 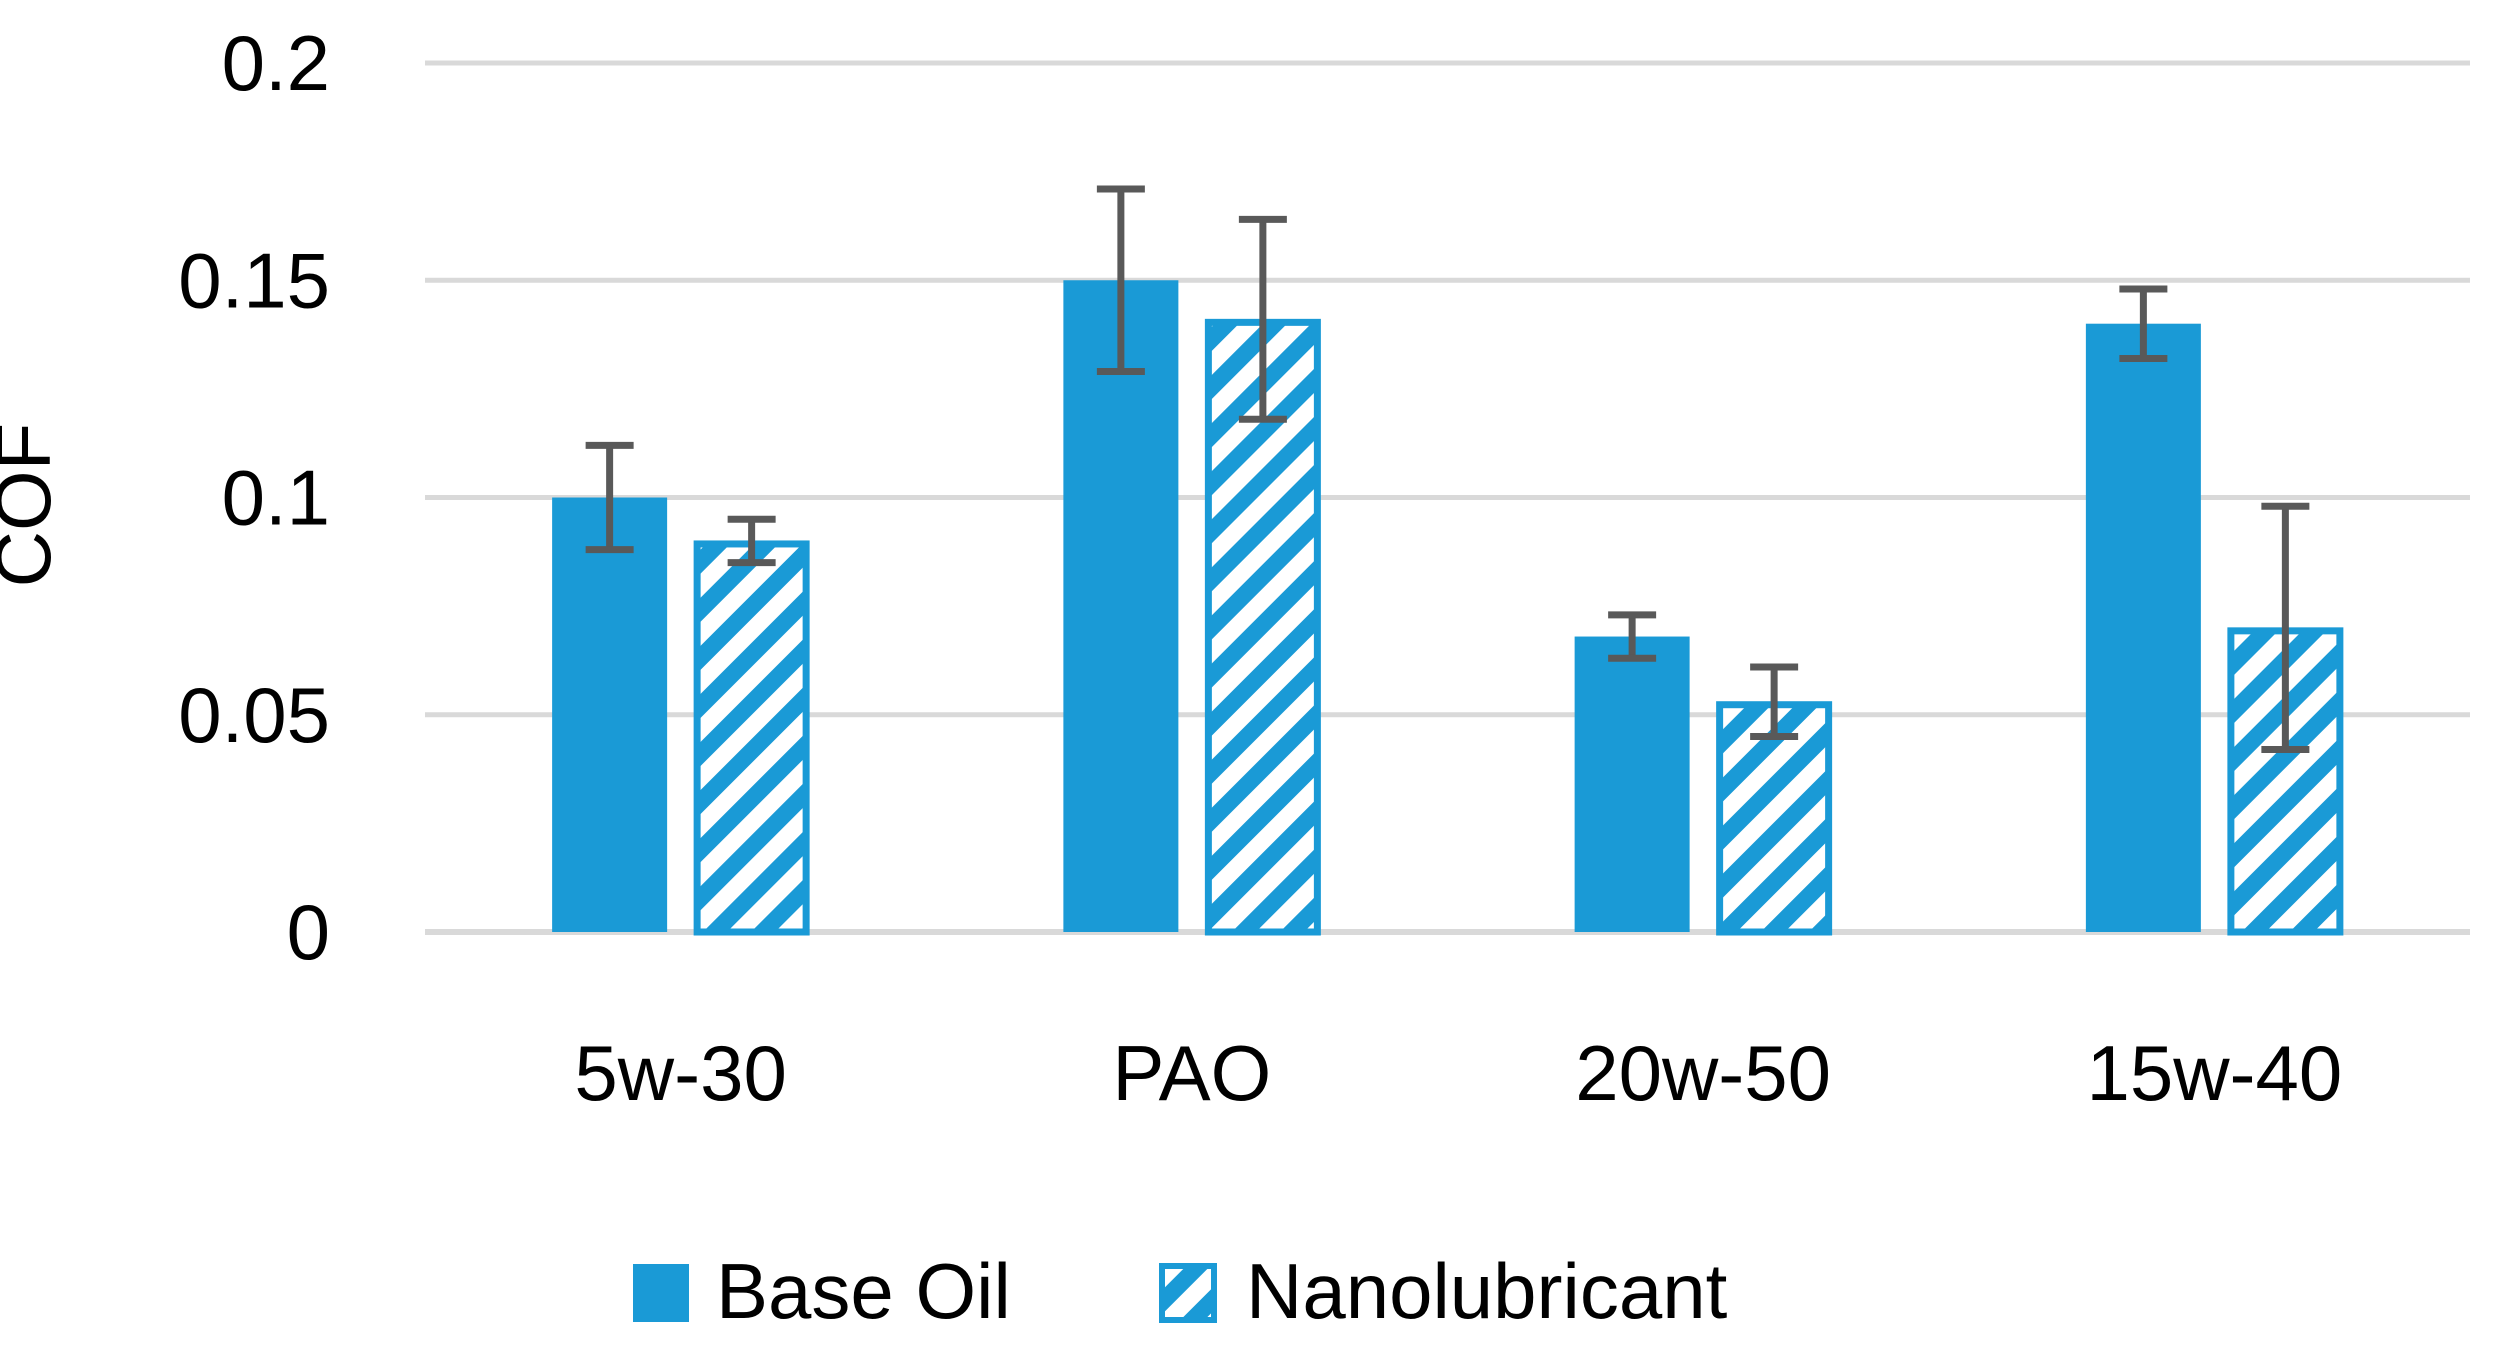 I want to click on legend: Base Oil Nanolubricant, so click(x=1180, y=1291).